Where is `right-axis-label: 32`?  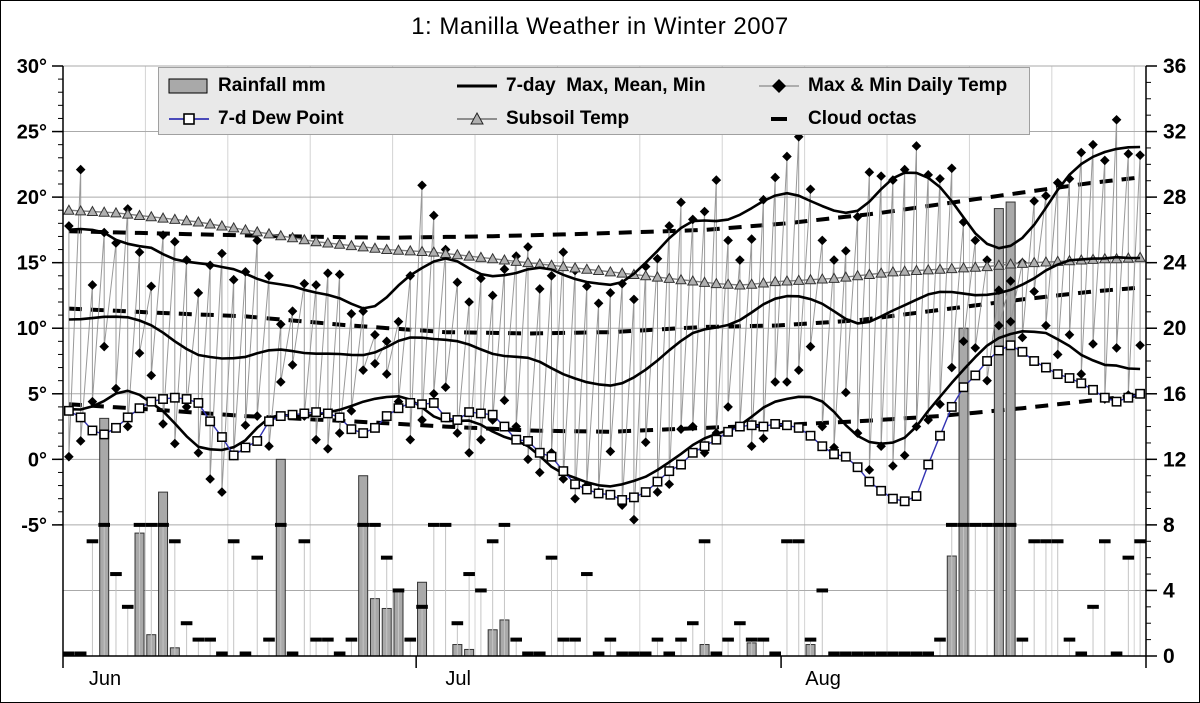
right-axis-label: 32 is located at coordinates (1174, 132).